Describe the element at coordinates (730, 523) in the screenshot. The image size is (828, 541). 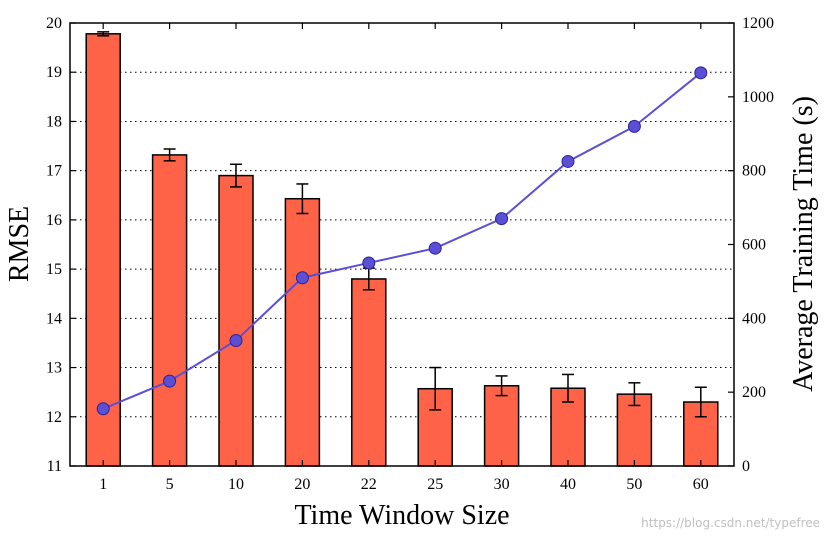
I see `watermark: https://blog.csdn.net/typefree` at that location.